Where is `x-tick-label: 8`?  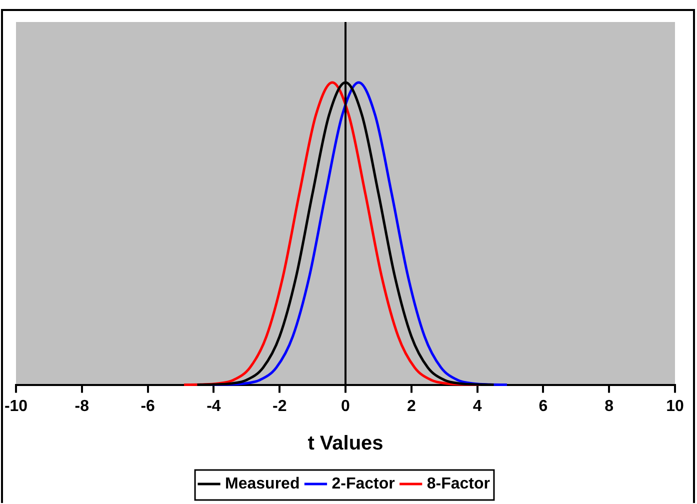 x-tick-label: 8 is located at coordinates (609, 406).